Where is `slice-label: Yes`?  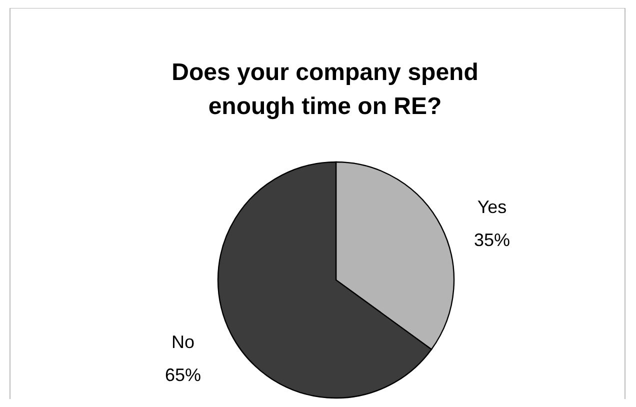
slice-label: Yes is located at coordinates (492, 207).